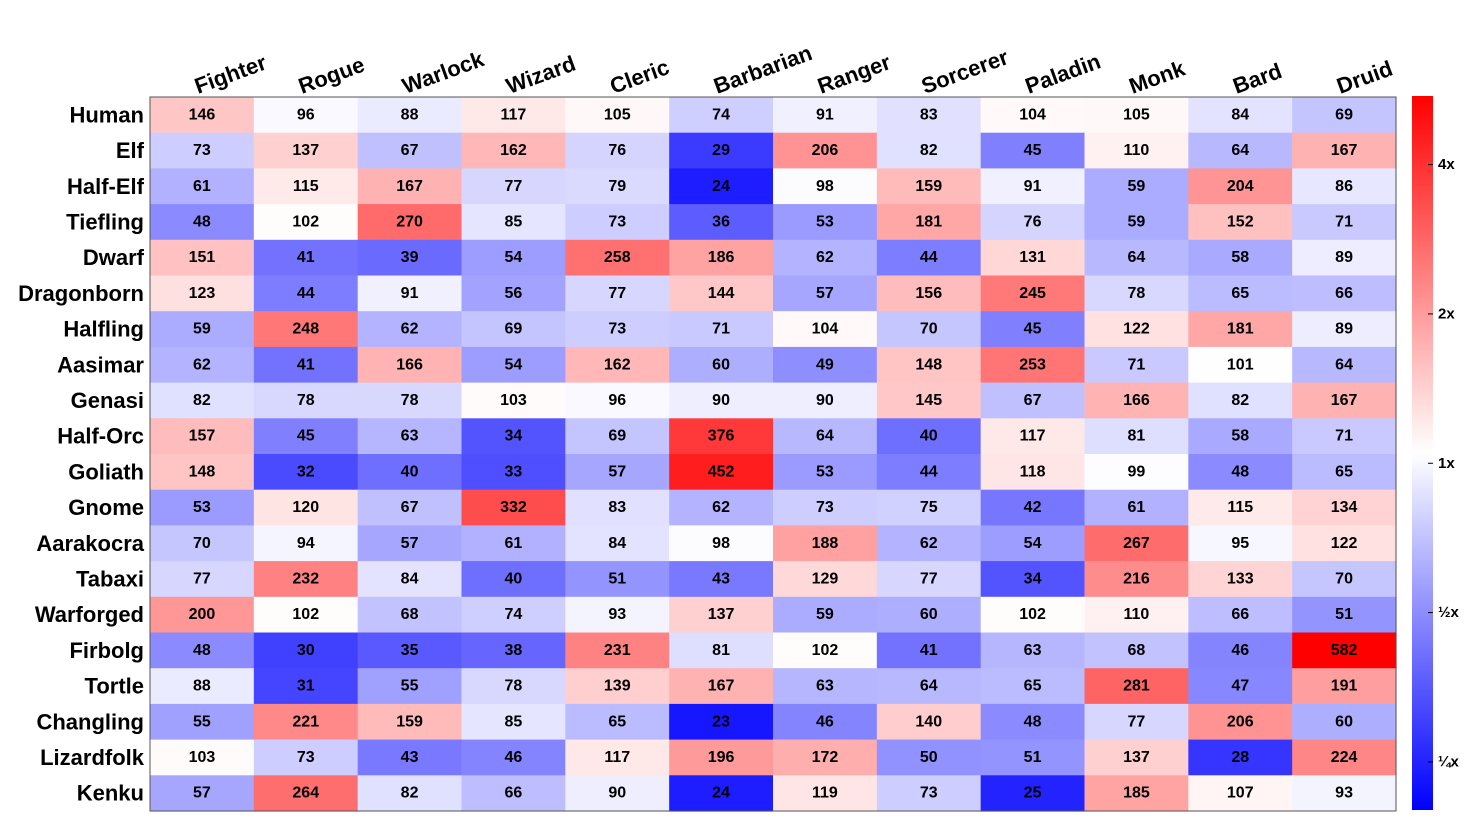 The image size is (1470, 840). I want to click on cell-value-label: 70, so click(1344, 578).